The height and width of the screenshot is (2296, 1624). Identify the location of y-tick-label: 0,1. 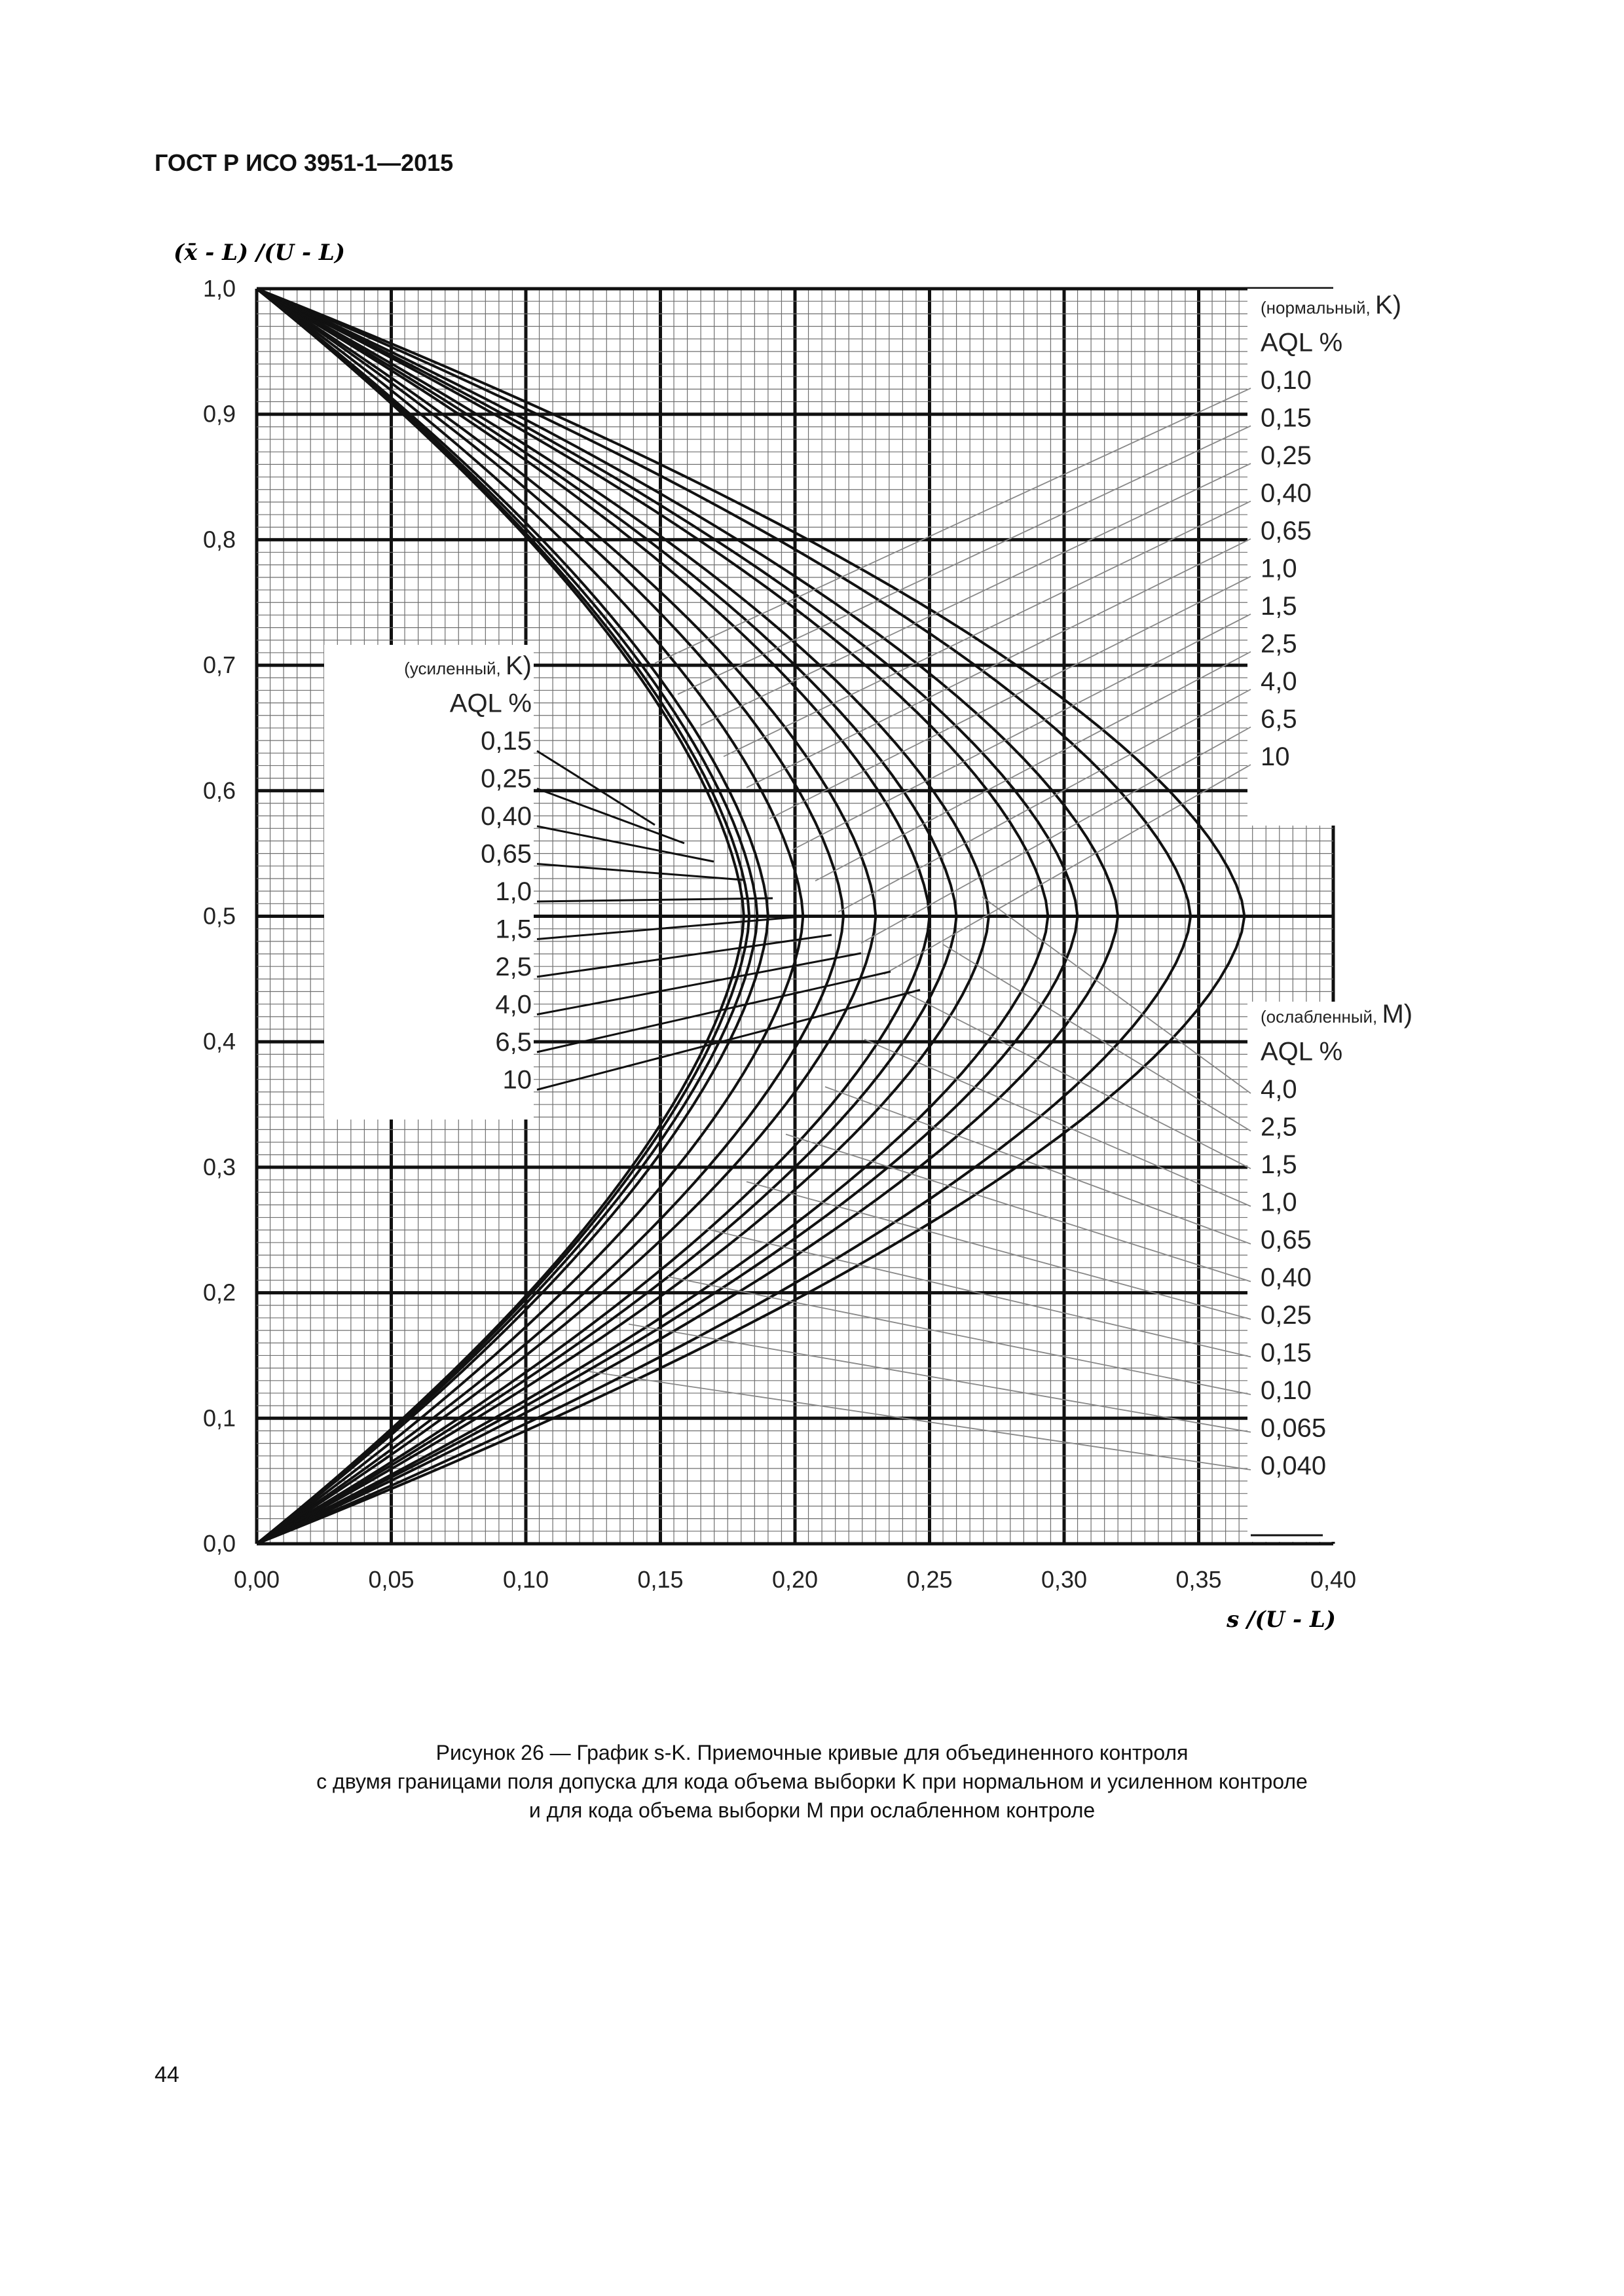
(219, 1417).